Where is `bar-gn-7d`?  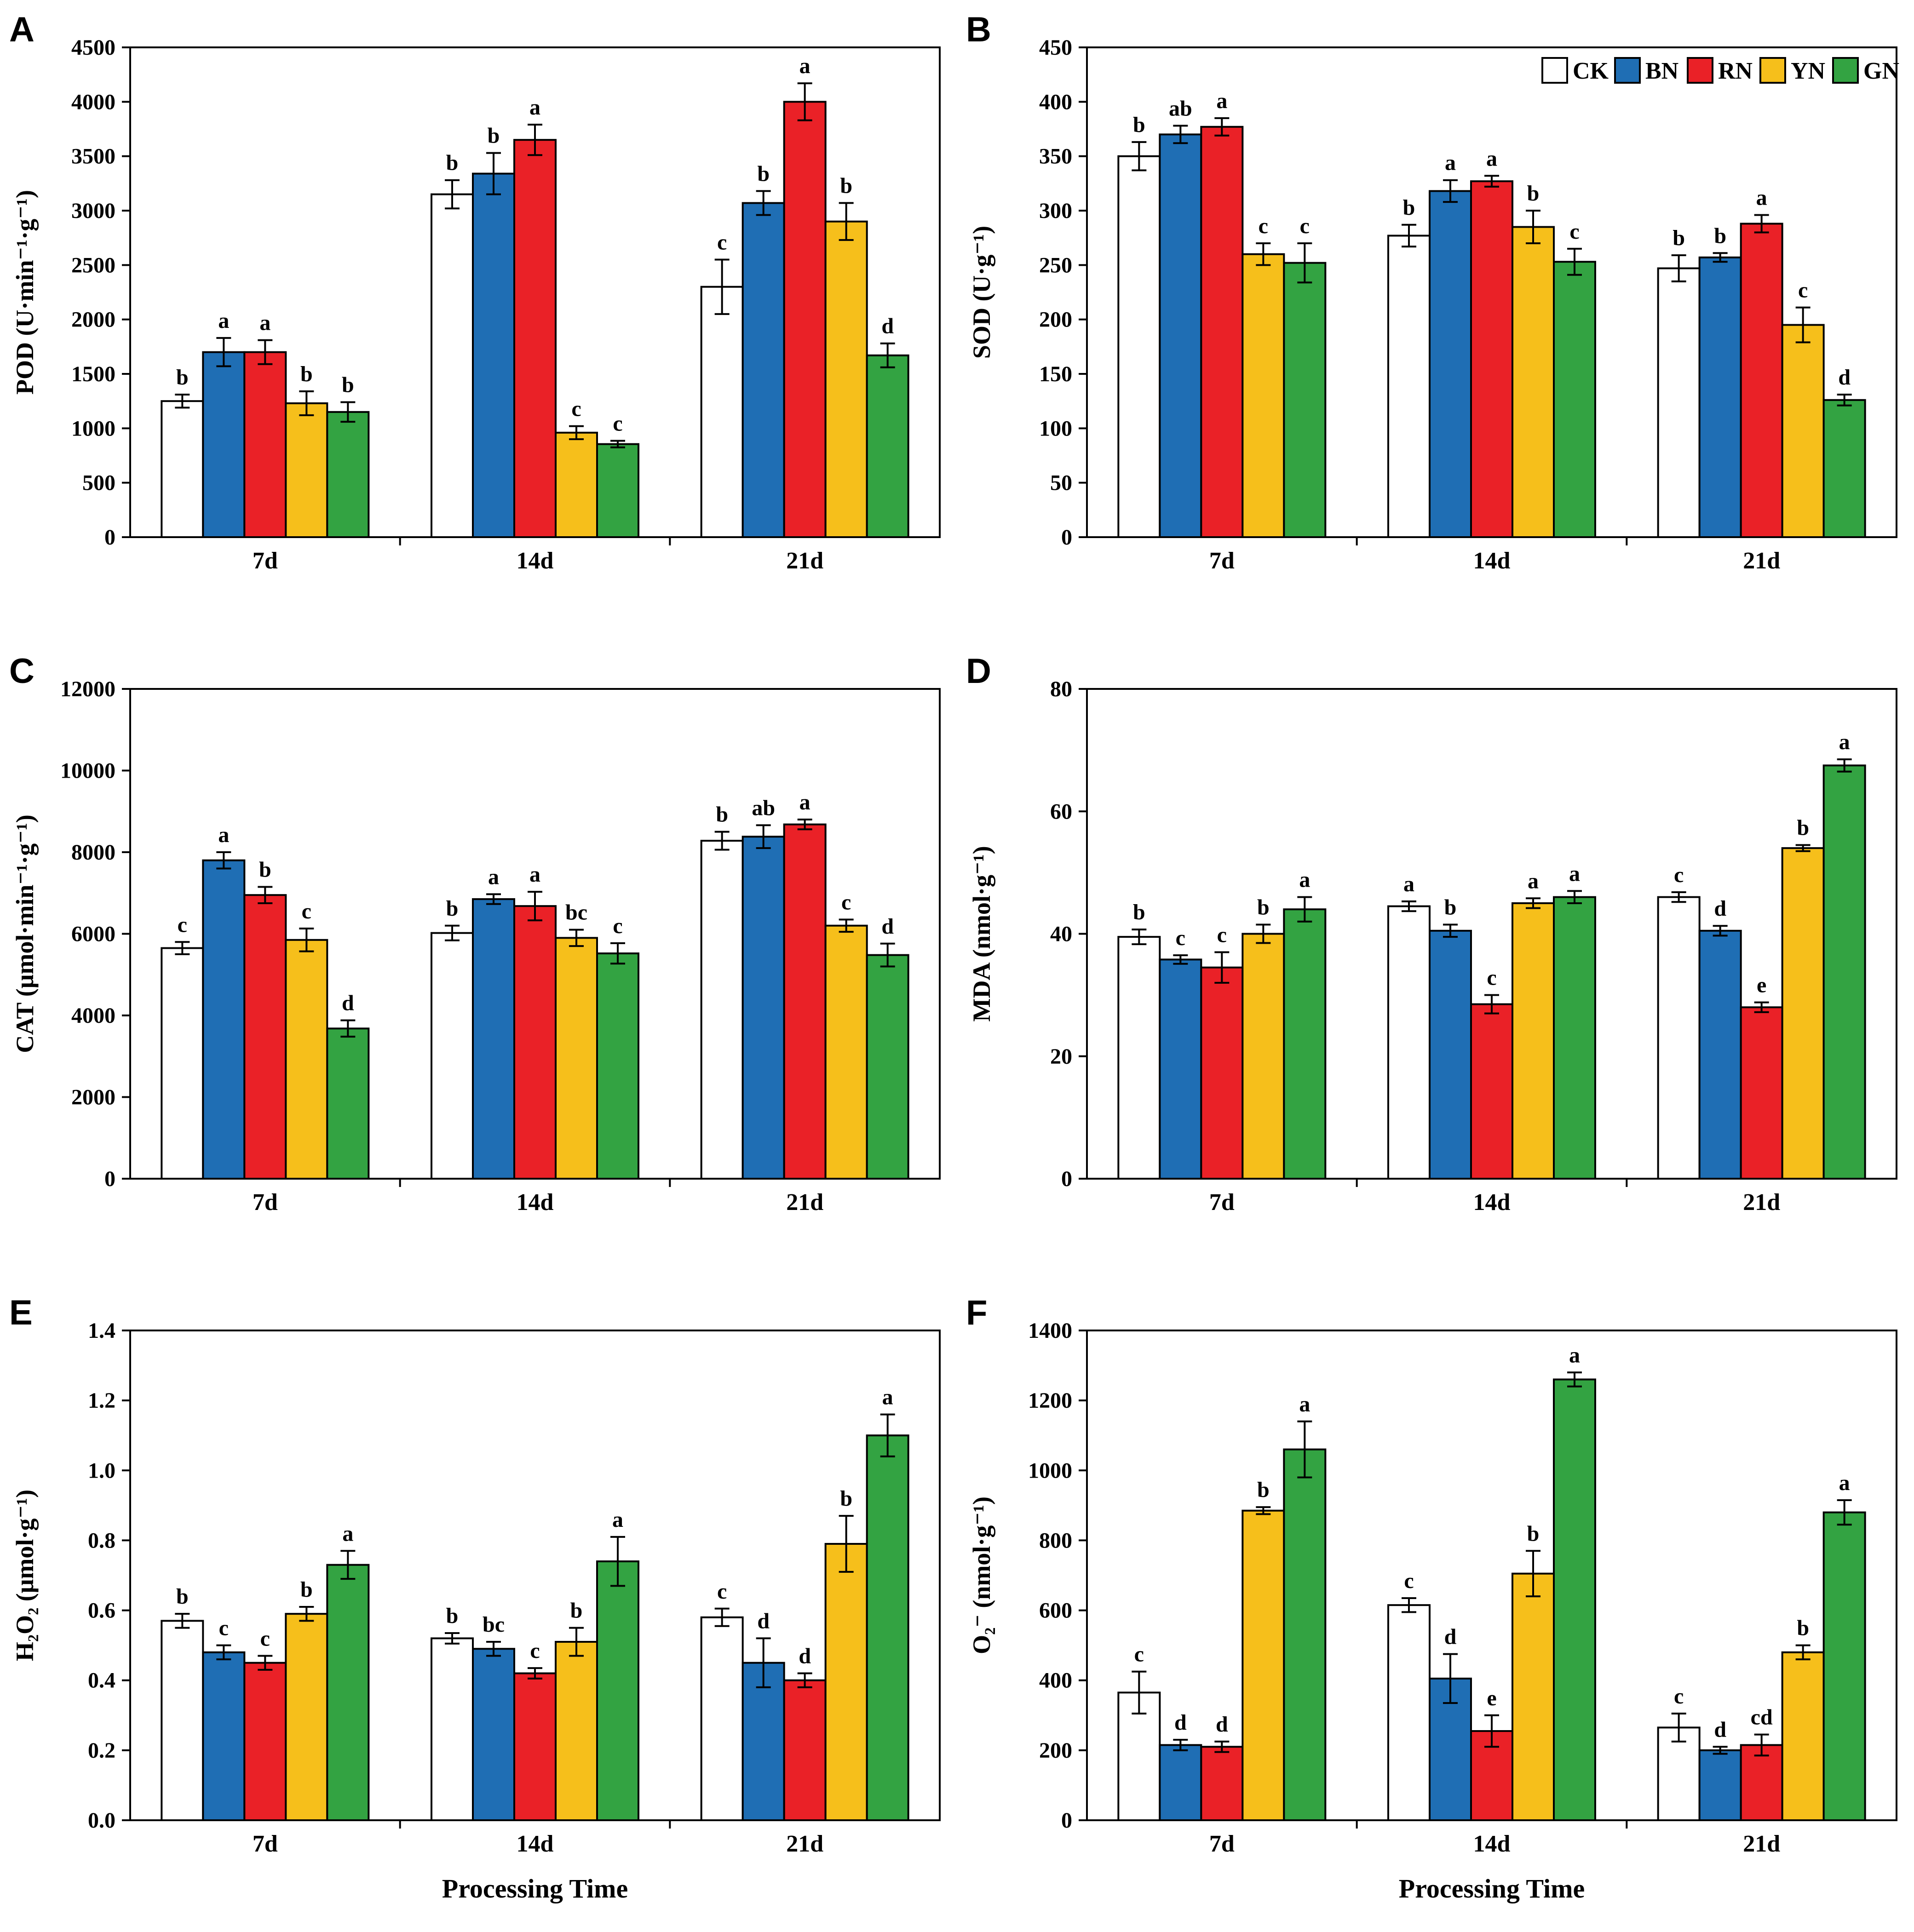 bar-gn-7d is located at coordinates (348, 1103).